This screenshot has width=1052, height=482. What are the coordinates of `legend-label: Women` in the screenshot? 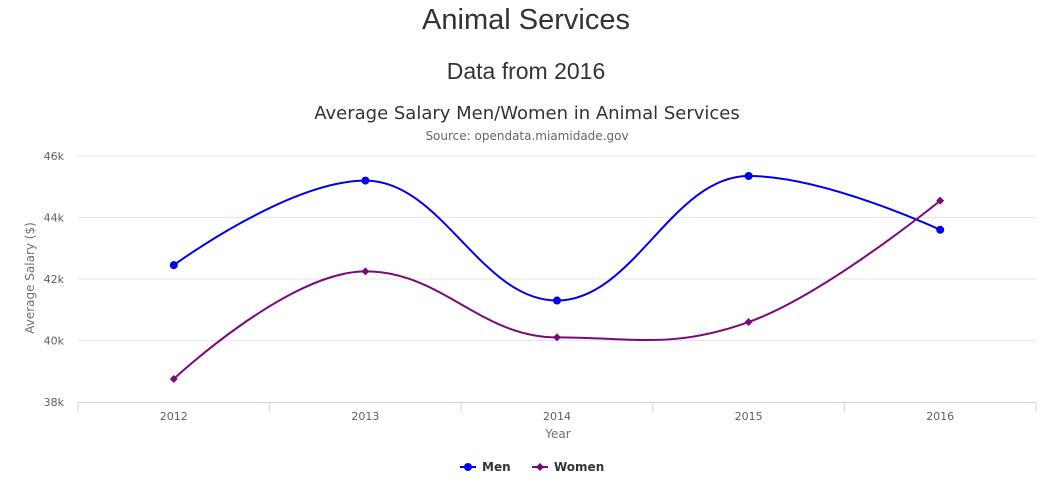 It's located at (579, 467).